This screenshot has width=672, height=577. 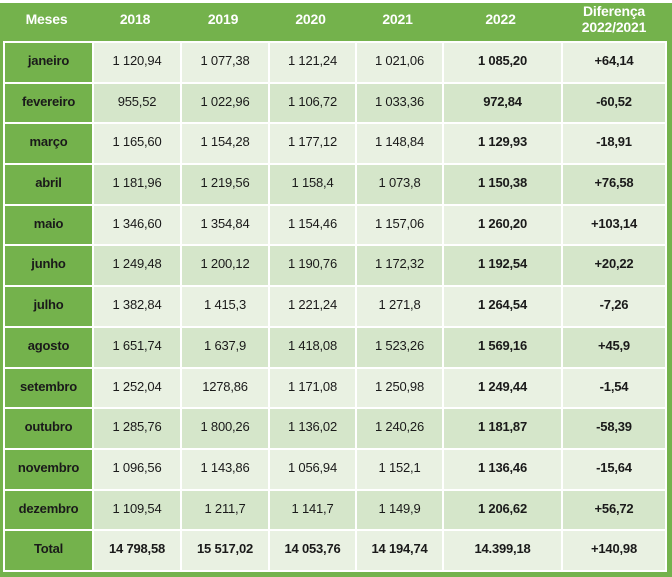 What do you see at coordinates (502, 103) in the screenshot?
I see `value-cell: 972,84` at bounding box center [502, 103].